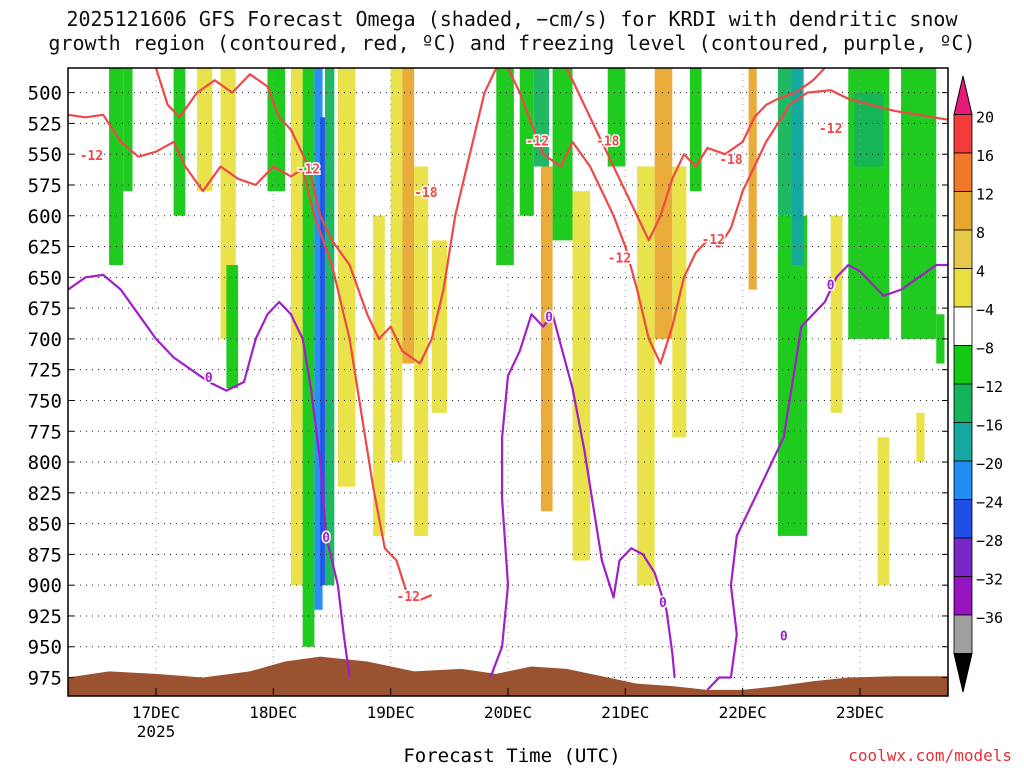 This screenshot has width=1024, height=768. What do you see at coordinates (860, 712) in the screenshot?
I see `x-tick-label: 23DEC` at bounding box center [860, 712].